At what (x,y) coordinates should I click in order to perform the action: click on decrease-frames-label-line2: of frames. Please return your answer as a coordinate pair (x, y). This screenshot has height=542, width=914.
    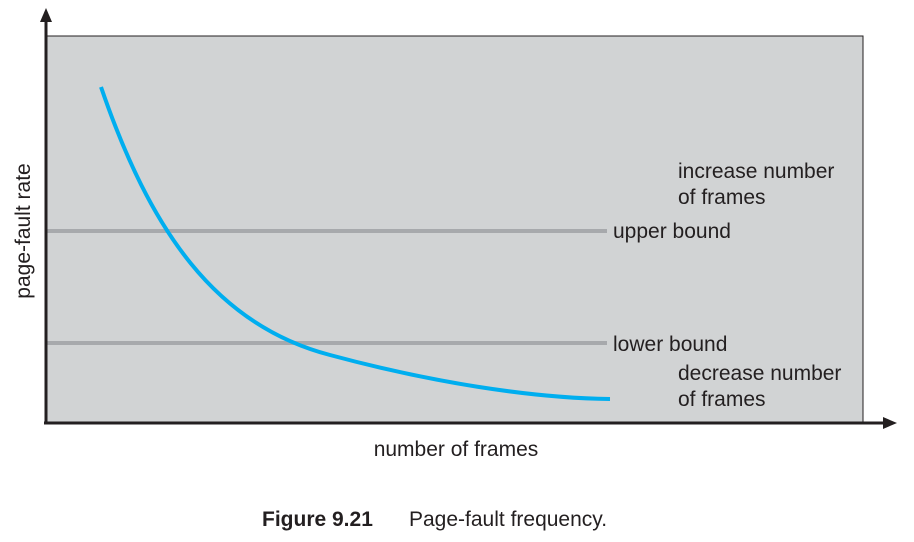
    Looking at the image, I should click on (722, 399).